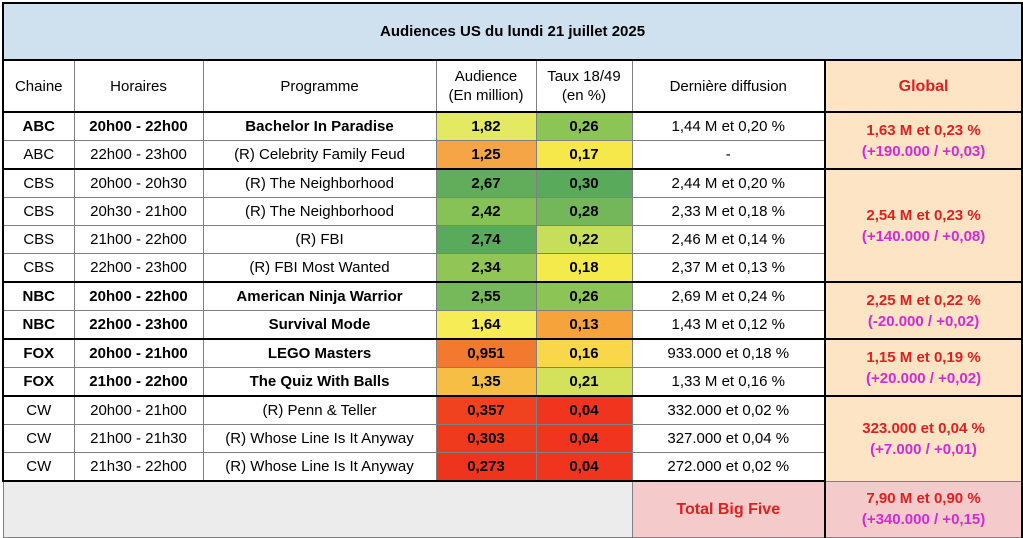  What do you see at coordinates (486, 268) in the screenshot?
I see `cell-audience: 2,34` at bounding box center [486, 268].